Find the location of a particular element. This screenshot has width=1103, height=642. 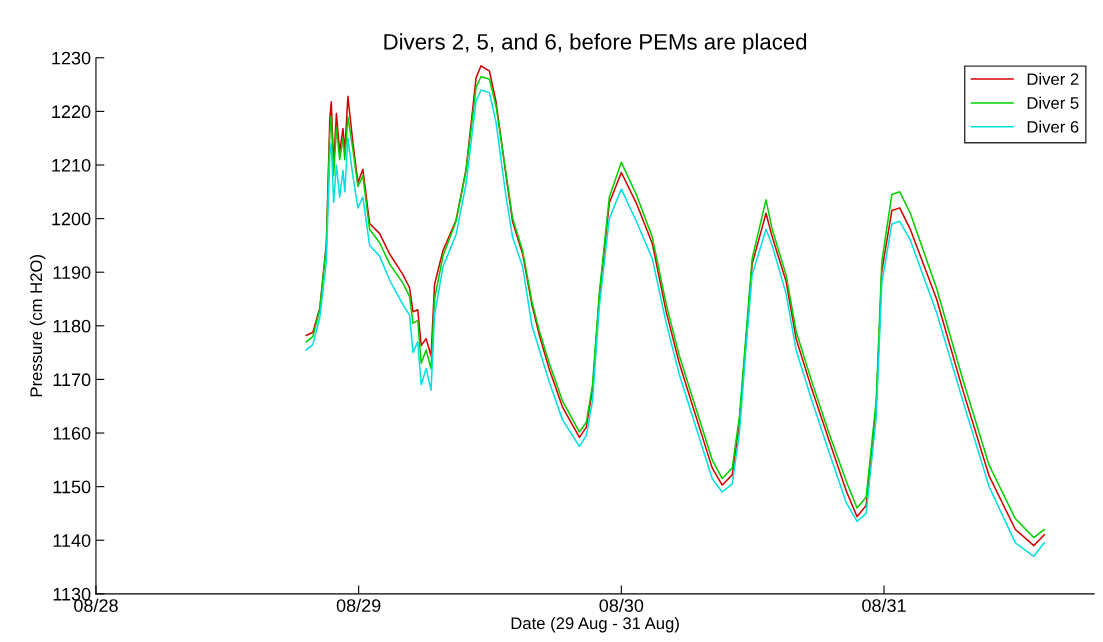

x-axis-title: Date (29 Aug - 31 Aug) is located at coordinates (595, 624).